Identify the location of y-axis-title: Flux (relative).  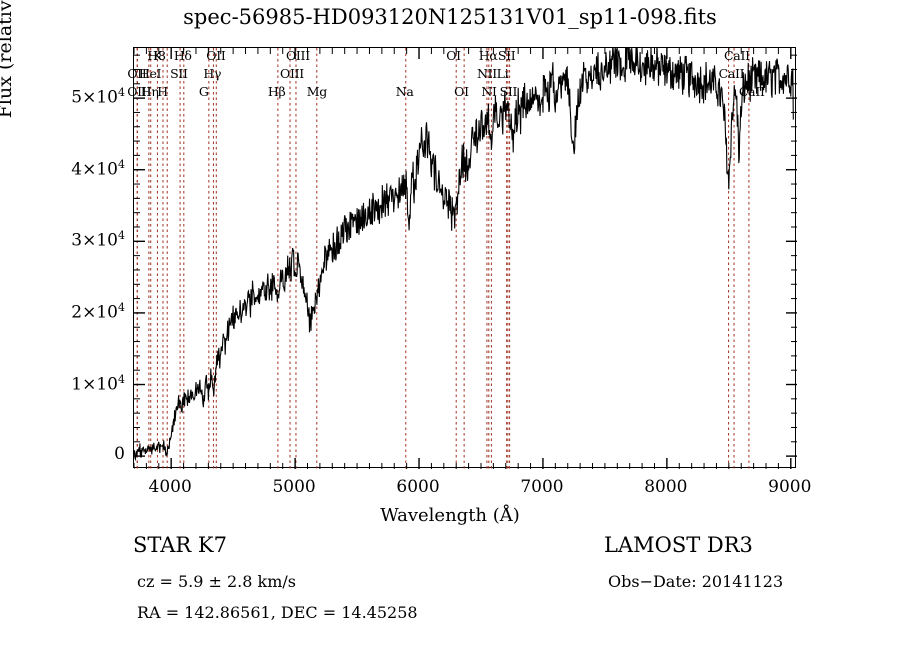
(8, 59).